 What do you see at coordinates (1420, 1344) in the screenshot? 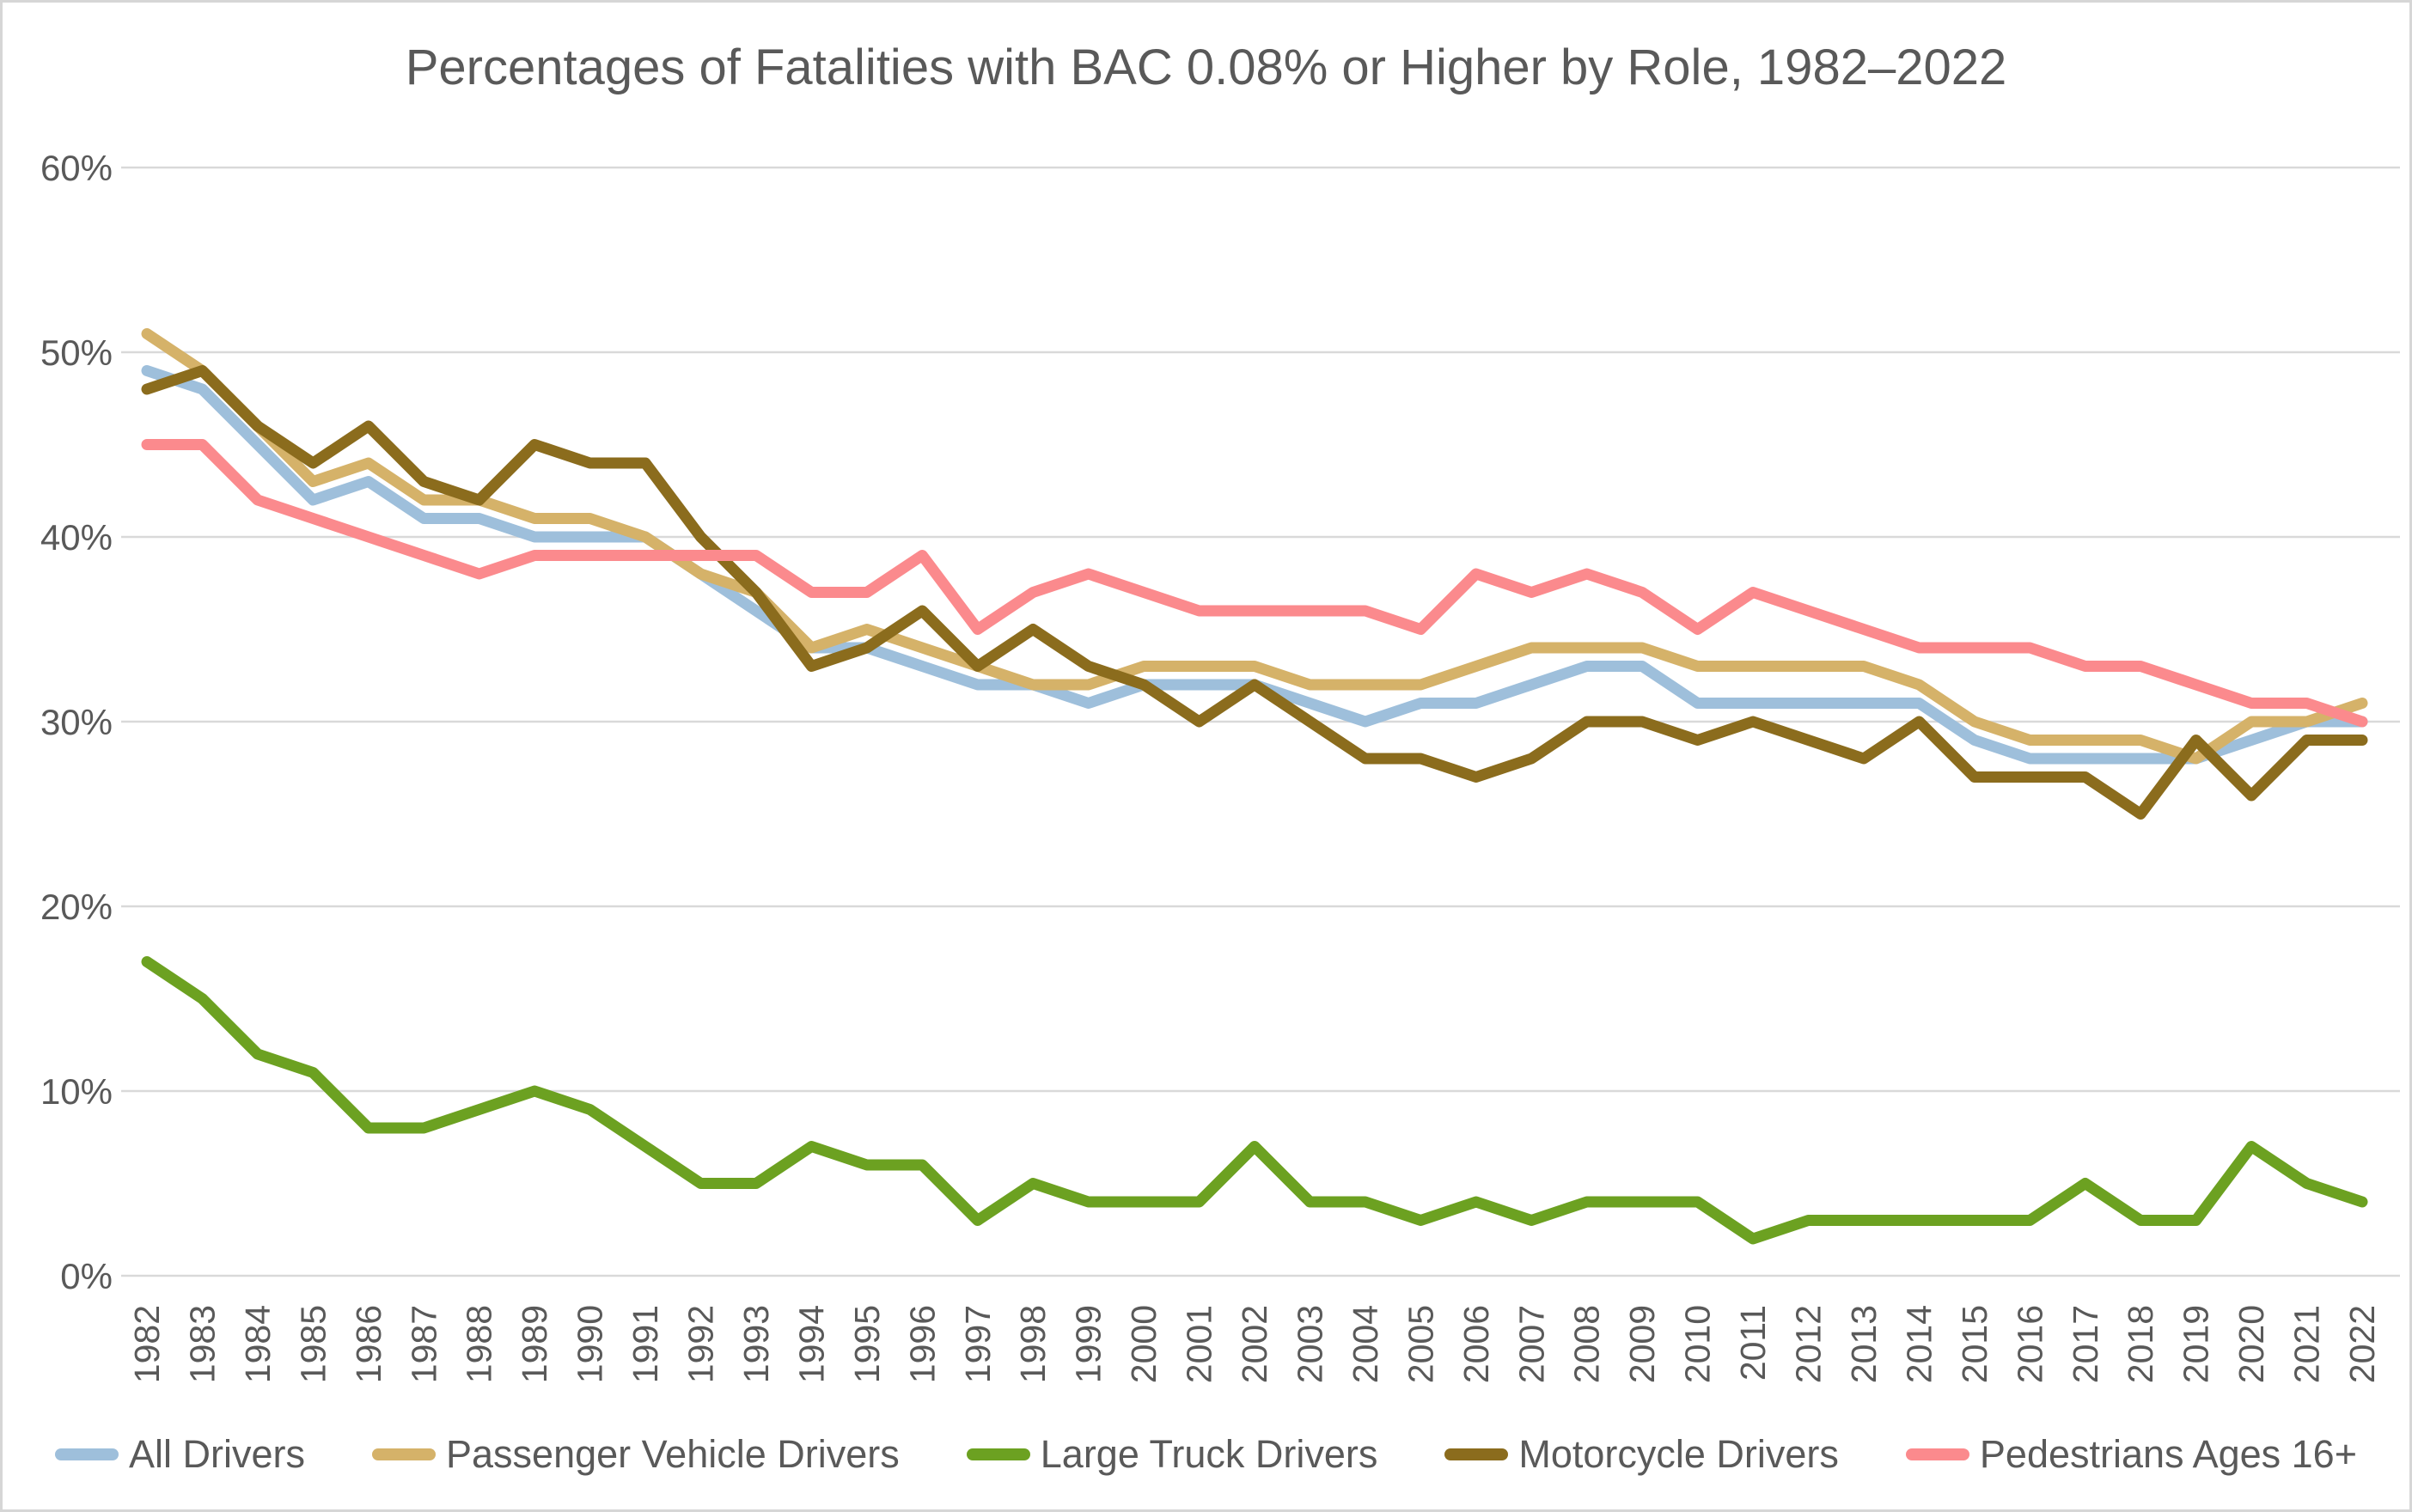
I see `x-tick-label: 2005` at bounding box center [1420, 1344].